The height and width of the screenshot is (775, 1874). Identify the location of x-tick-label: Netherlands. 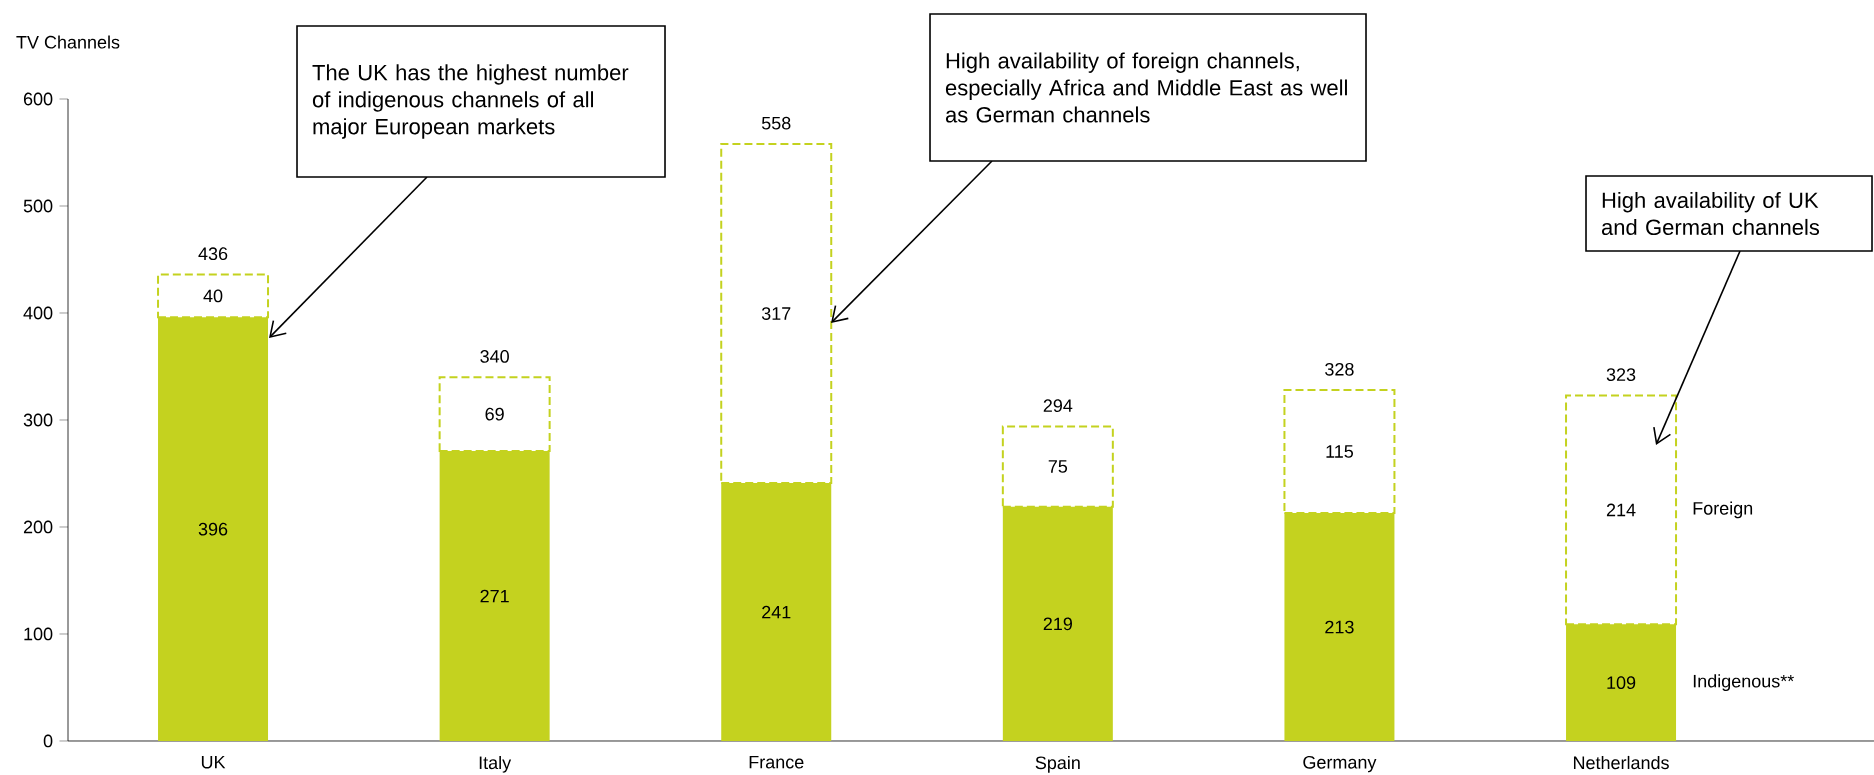
(1621, 762).